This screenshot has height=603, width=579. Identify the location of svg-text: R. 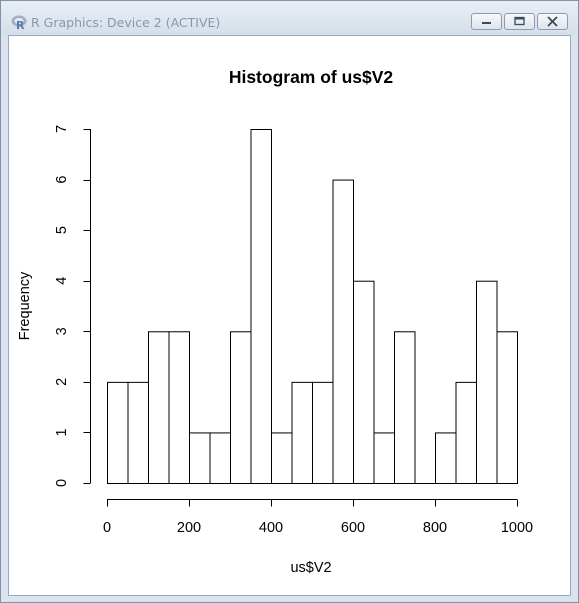
(20, 24).